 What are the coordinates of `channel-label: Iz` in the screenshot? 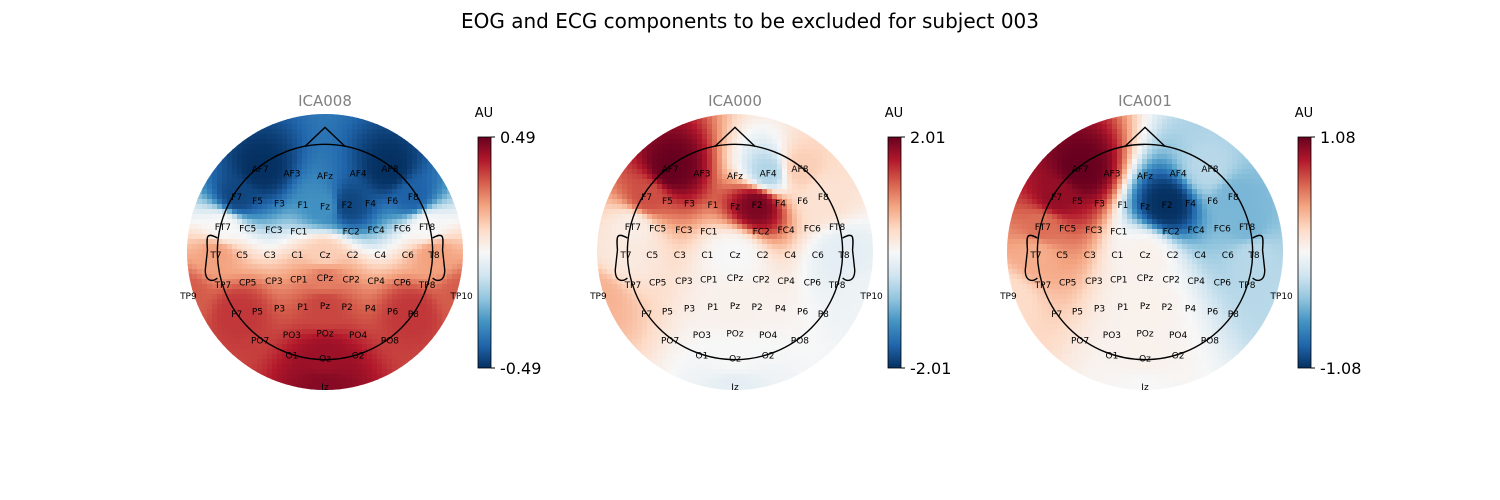 It's located at (325, 388).